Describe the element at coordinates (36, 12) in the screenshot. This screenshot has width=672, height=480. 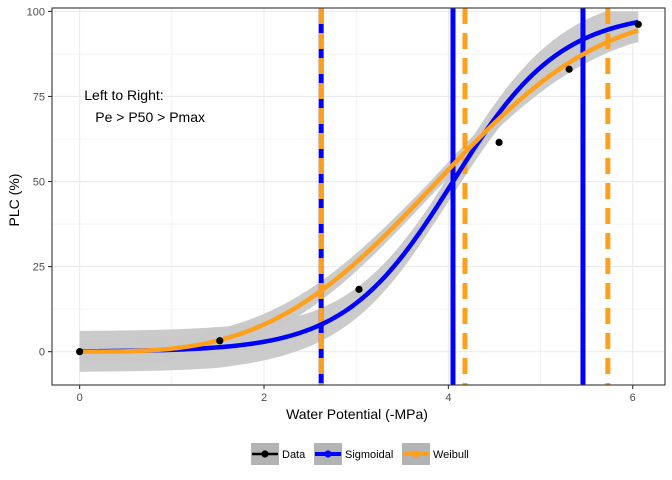
I see `y-tick-label: 100` at that location.